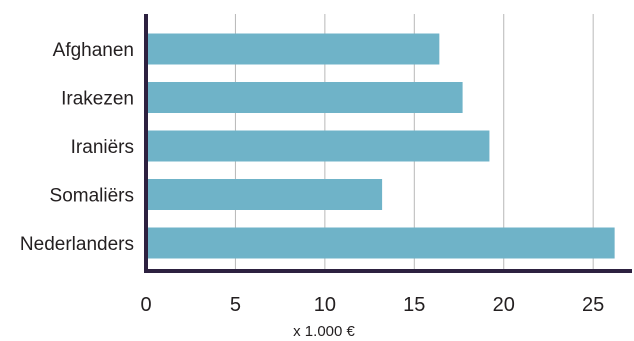 The height and width of the screenshot is (341, 634). I want to click on x-tick-label: 15, so click(414, 305).